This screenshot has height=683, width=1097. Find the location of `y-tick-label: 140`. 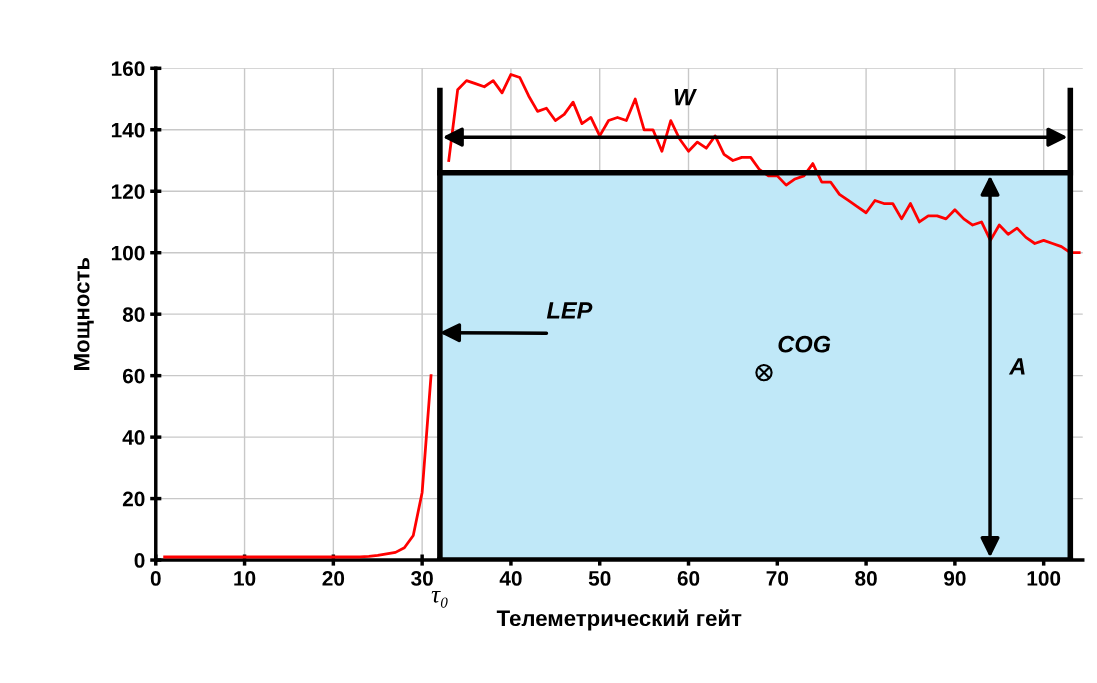

y-tick-label: 140 is located at coordinates (128, 130).